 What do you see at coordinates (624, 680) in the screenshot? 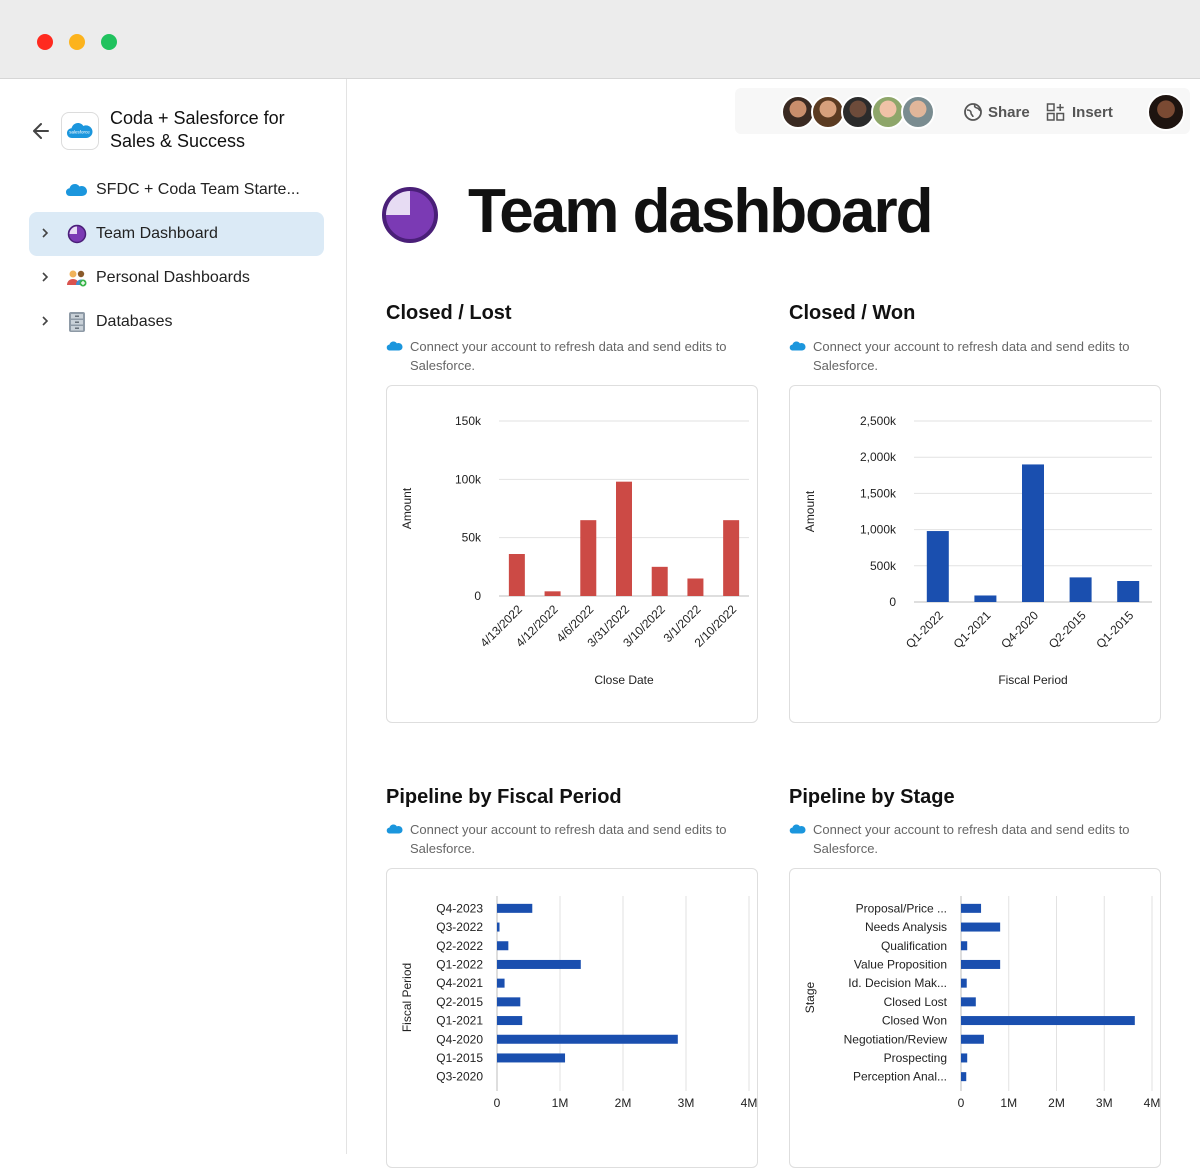
I see `x-axis-label: Close Date` at bounding box center [624, 680].